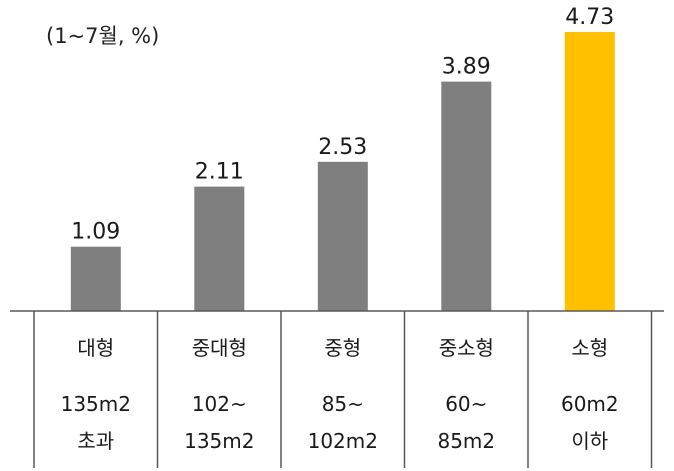 This screenshot has height=471, width=674. I want to click on category-sublabel-5-1: 60m2, so click(590, 404).